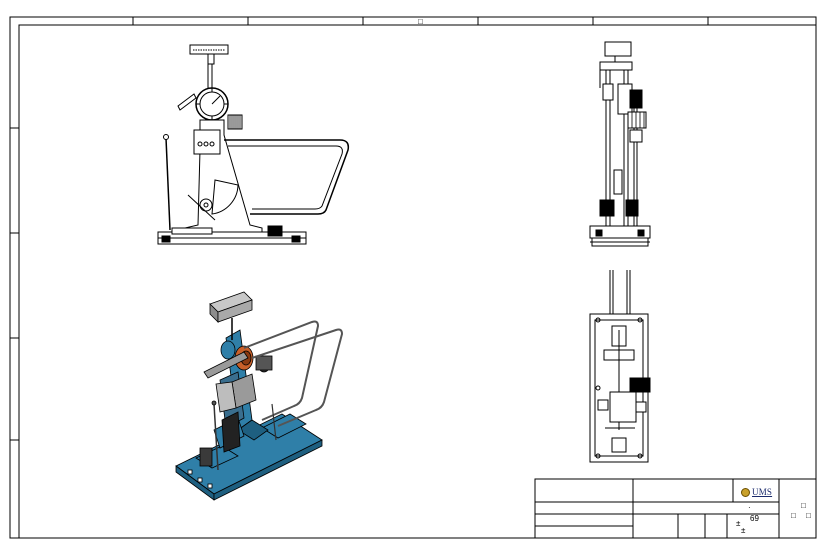 The image size is (820, 546). What do you see at coordinates (808, 515) in the screenshot?
I see `right-mark-3: □` at bounding box center [808, 515].